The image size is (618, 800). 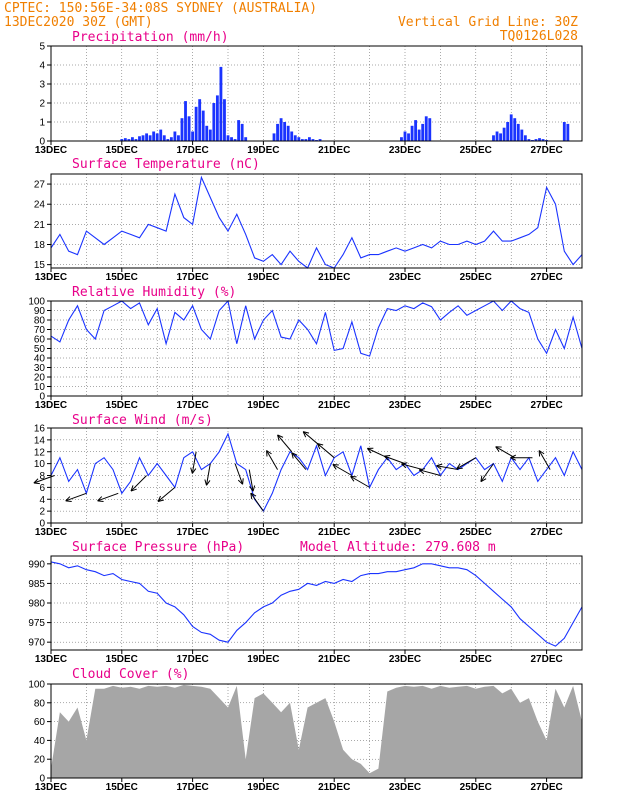 What do you see at coordinates (40, 245) in the screenshot?
I see `y-tick-label: 18` at bounding box center [40, 245].